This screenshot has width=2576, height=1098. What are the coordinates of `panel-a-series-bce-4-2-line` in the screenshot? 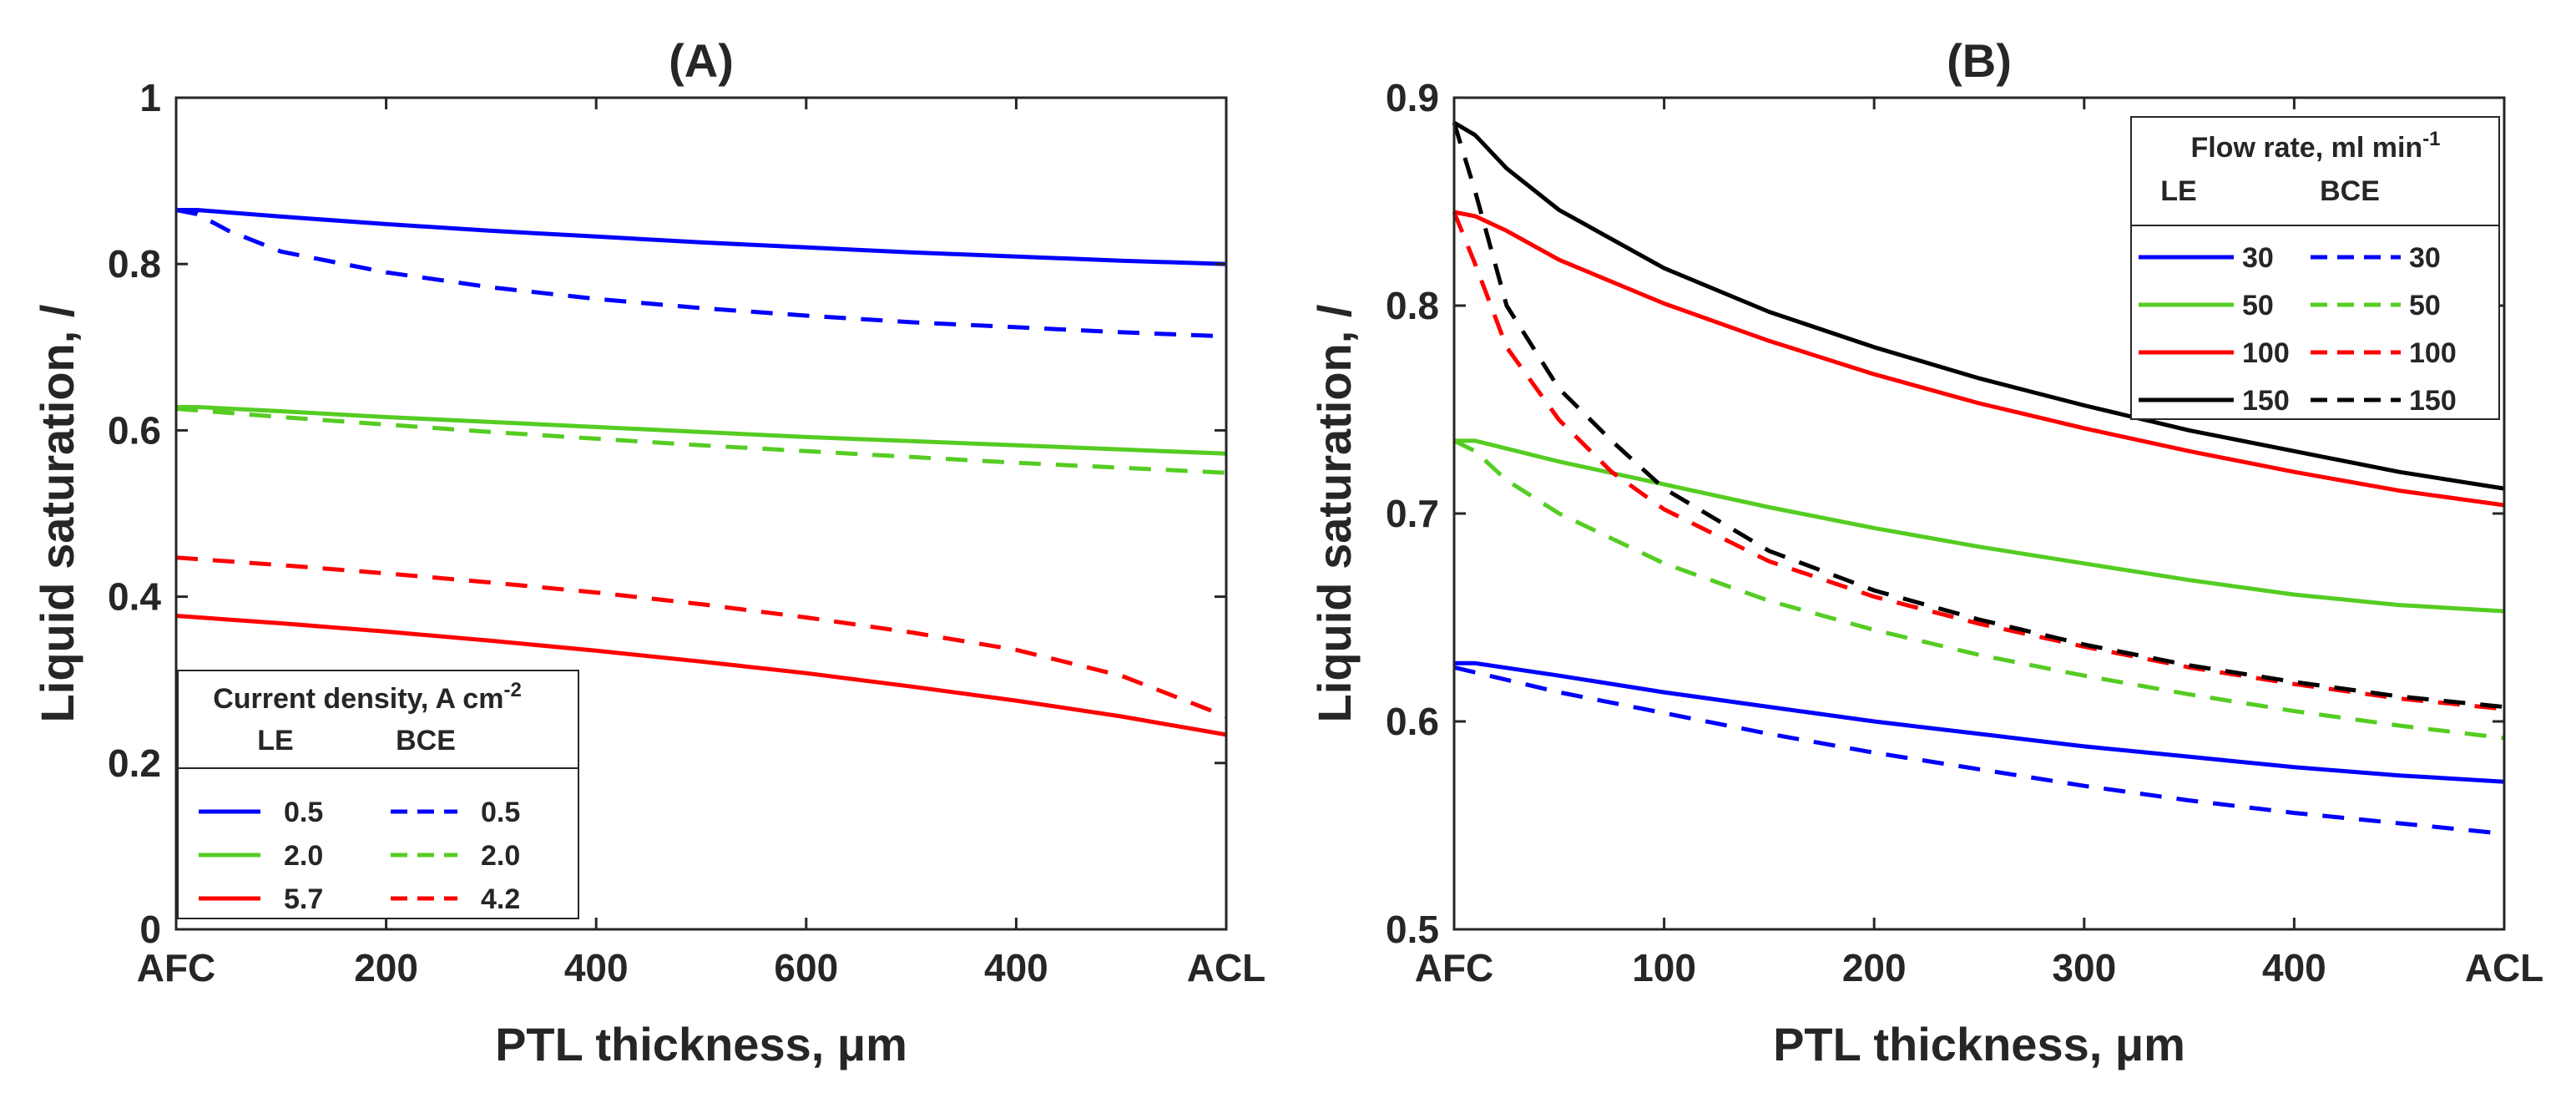 It's located at (701, 637).